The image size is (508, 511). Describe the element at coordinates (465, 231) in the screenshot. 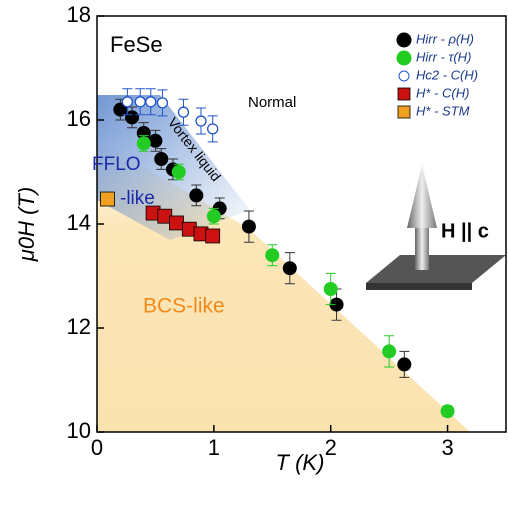

I see `annotation: H || c` at that location.